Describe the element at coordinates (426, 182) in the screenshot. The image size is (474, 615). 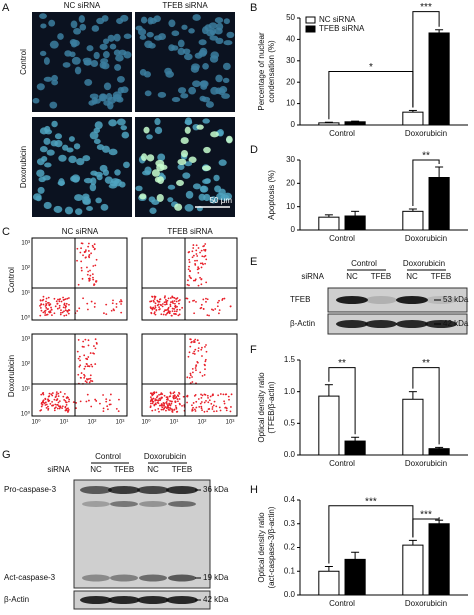
I see `significance-bracket` at that location.